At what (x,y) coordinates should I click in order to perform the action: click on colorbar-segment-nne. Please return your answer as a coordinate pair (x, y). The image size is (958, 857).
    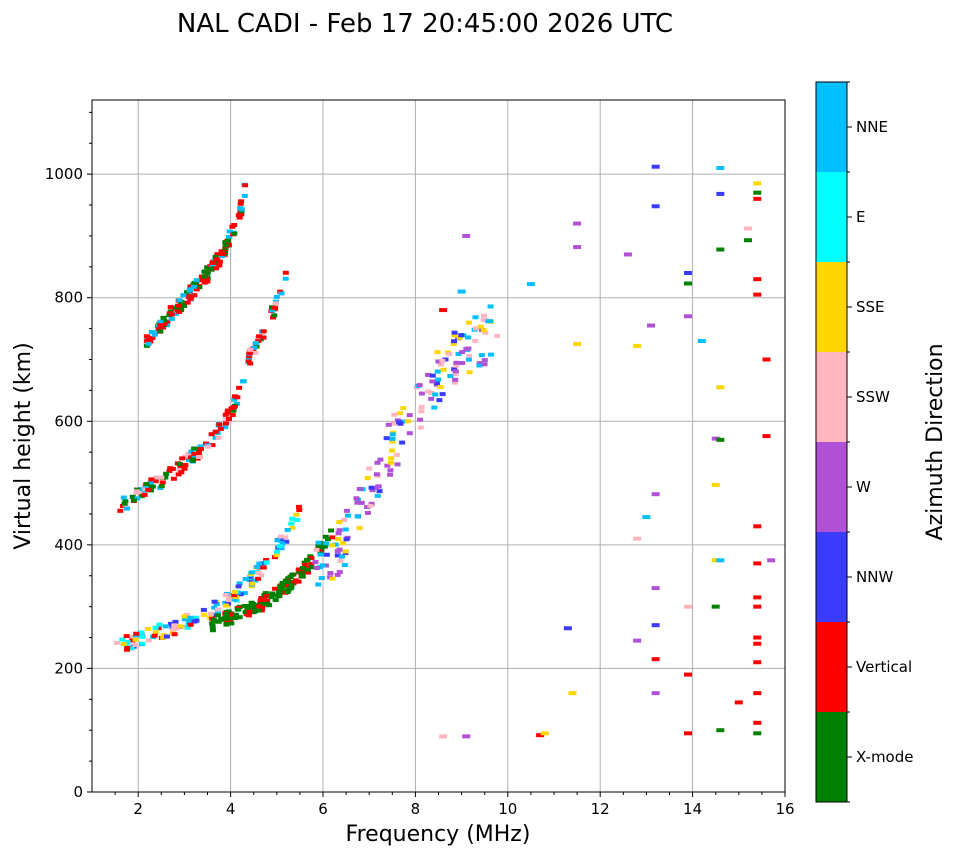
    Looking at the image, I should click on (831, 127).